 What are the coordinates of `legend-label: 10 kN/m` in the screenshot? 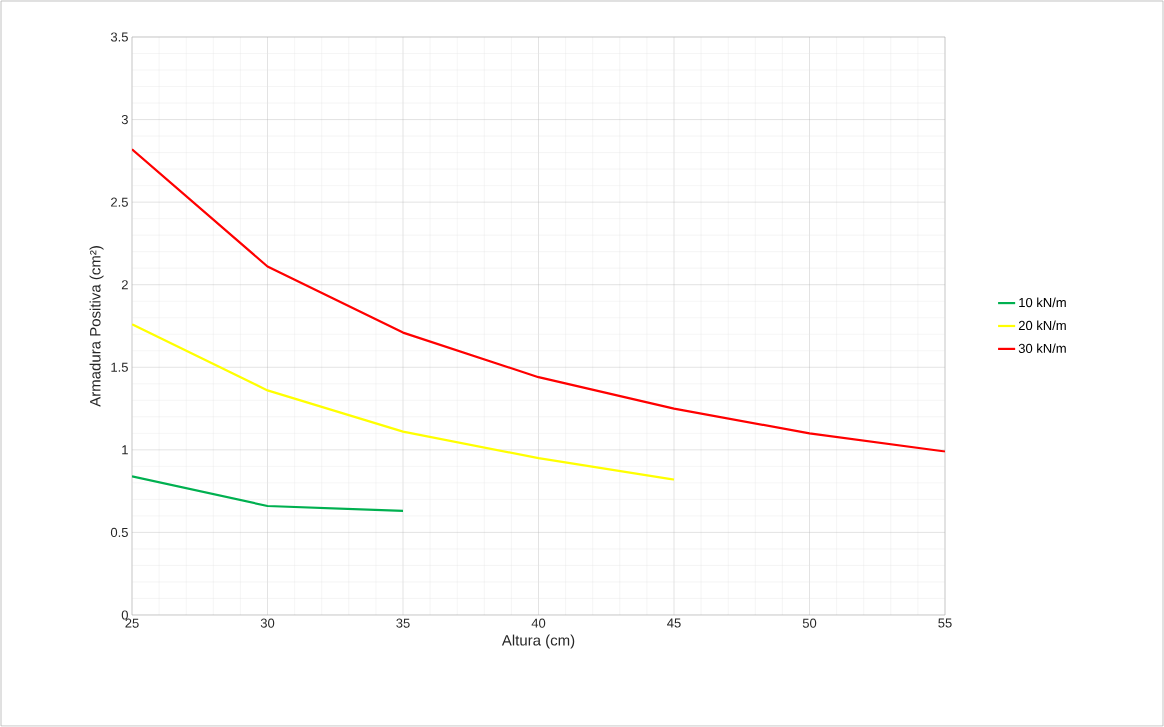 It's located at (1042, 302).